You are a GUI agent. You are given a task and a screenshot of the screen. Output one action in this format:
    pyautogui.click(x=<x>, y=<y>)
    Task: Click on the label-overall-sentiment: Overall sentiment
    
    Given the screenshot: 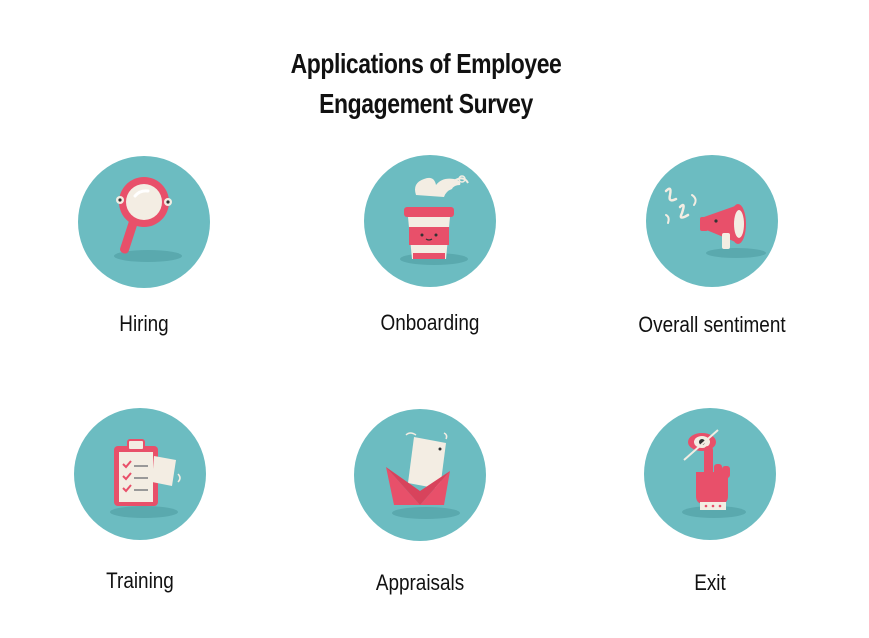 What is the action you would take?
    pyautogui.click(x=712, y=324)
    